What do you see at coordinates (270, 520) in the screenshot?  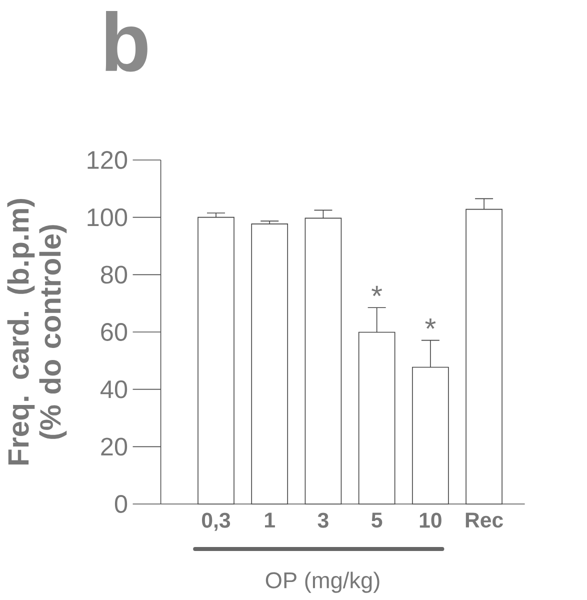 I see `x-tick-label: 1` at bounding box center [270, 520].